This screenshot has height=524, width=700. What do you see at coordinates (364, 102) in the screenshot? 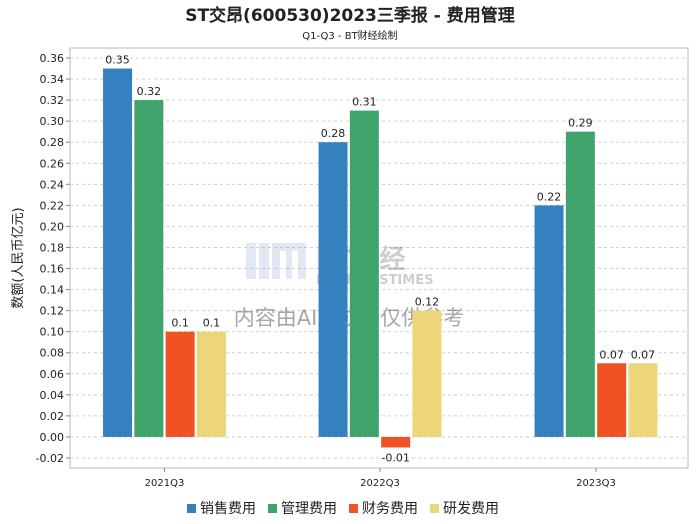
I see `data-label: 0.31` at bounding box center [364, 102].